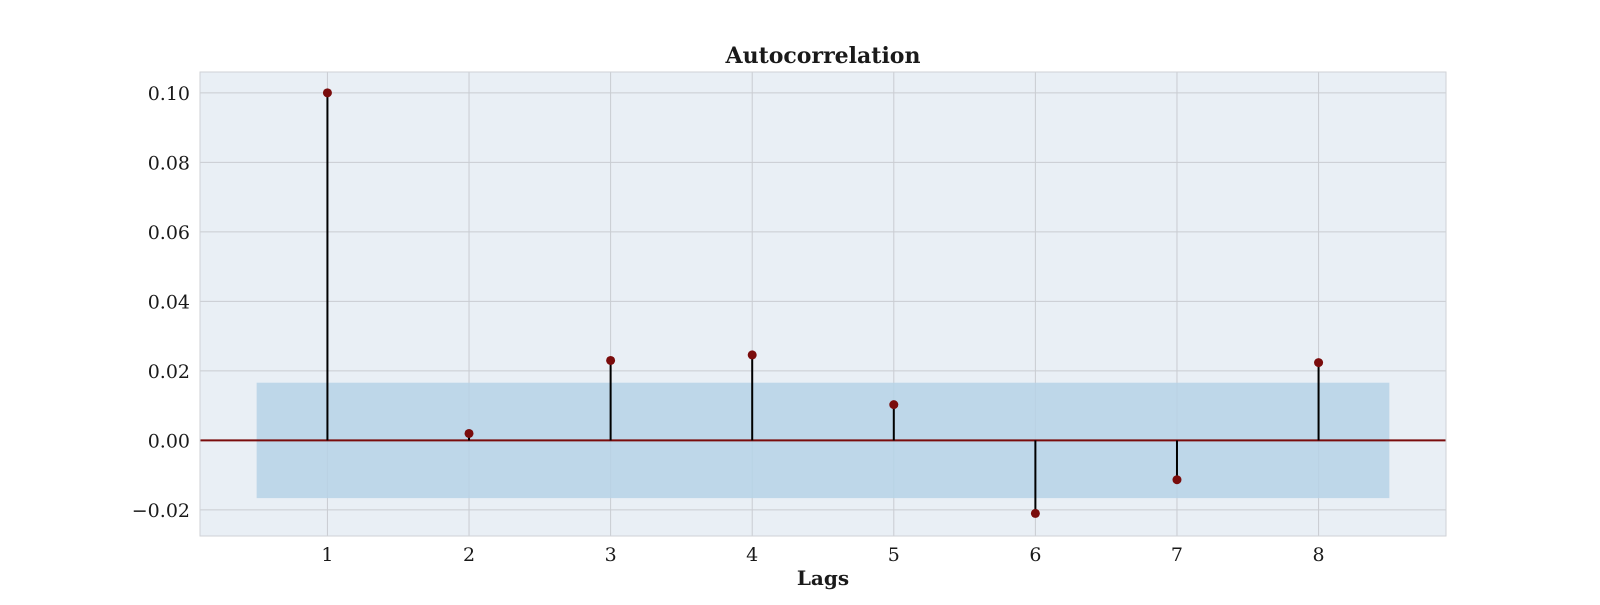 Image resolution: width=1600 pixels, height=605 pixels. What do you see at coordinates (161, 511) in the screenshot?
I see `y-tick-label: −0.02` at bounding box center [161, 511].